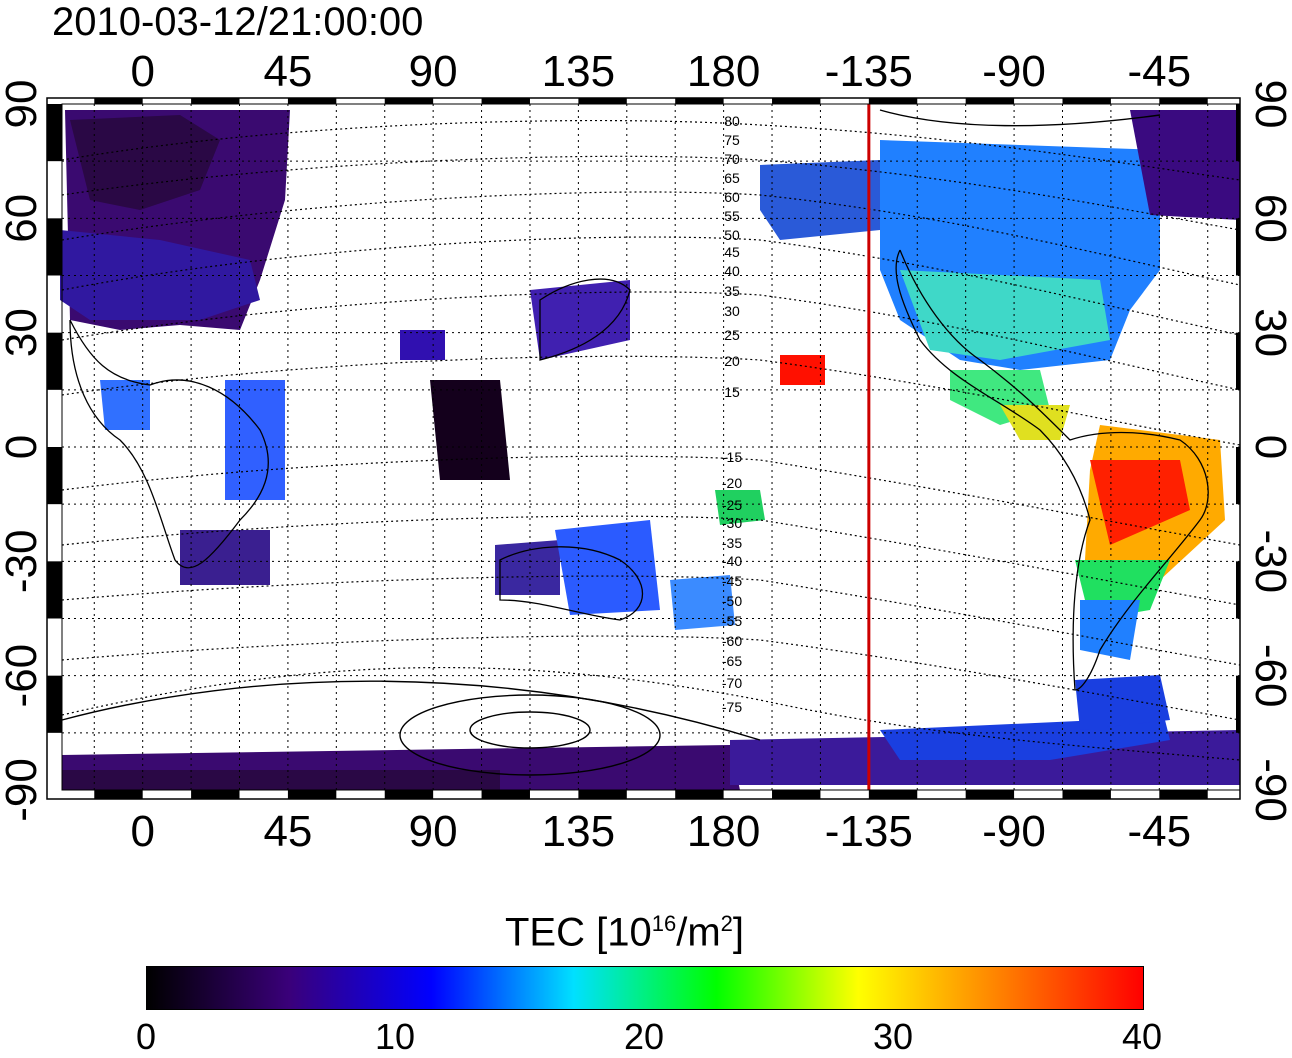 This screenshot has height=1058, width=1292. Describe the element at coordinates (23, 790) in the screenshot. I see `lat-tick-label-left: -90` at that location.